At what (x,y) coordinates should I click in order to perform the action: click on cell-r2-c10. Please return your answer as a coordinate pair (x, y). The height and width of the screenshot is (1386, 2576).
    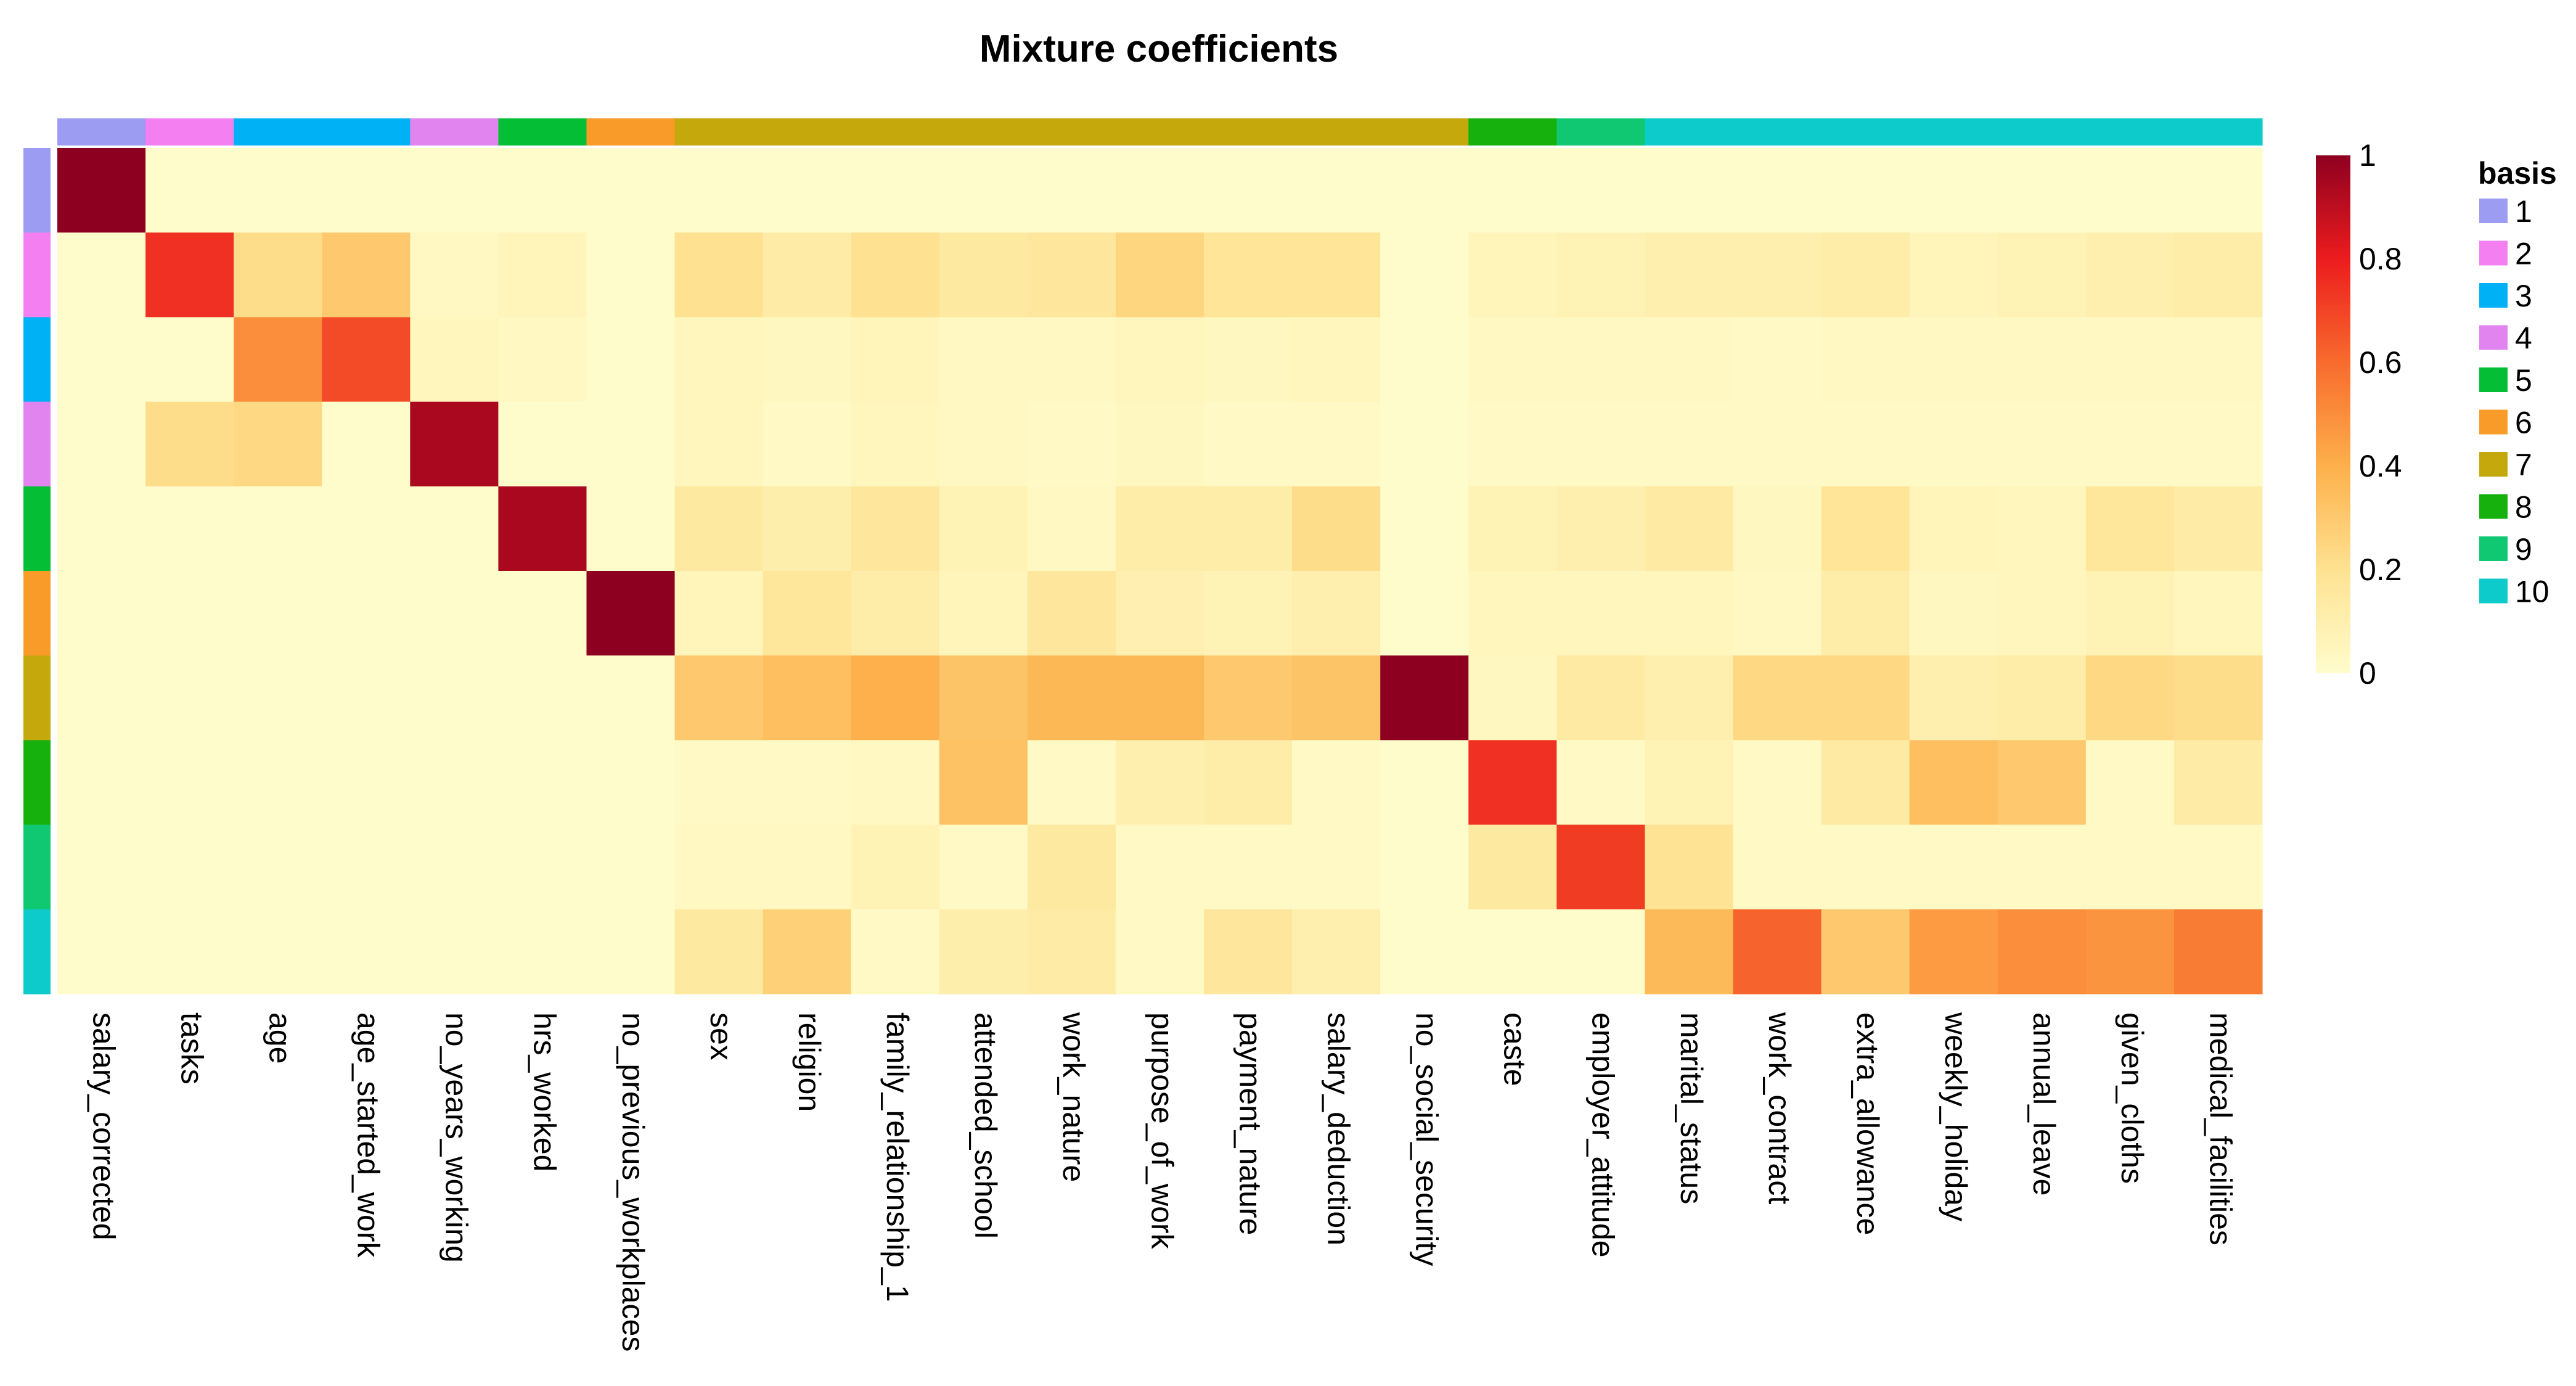
    Looking at the image, I should click on (895, 275).